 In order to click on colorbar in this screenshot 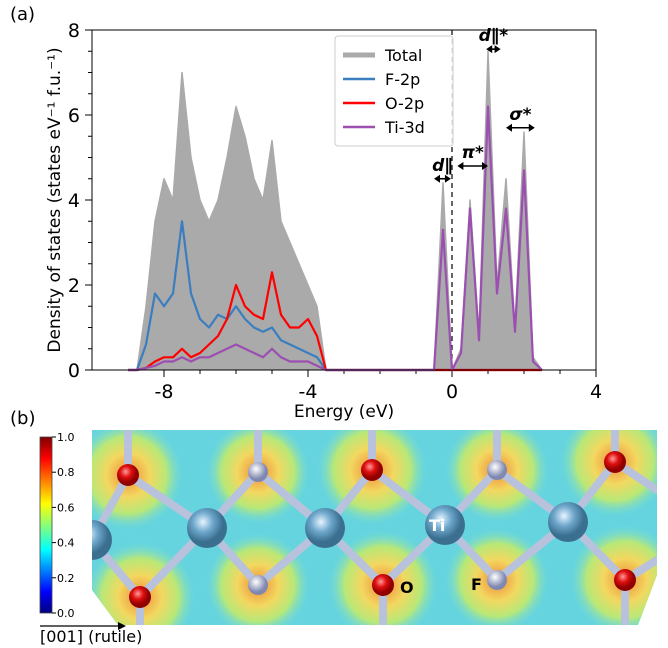, I will do `click(46, 525)`.